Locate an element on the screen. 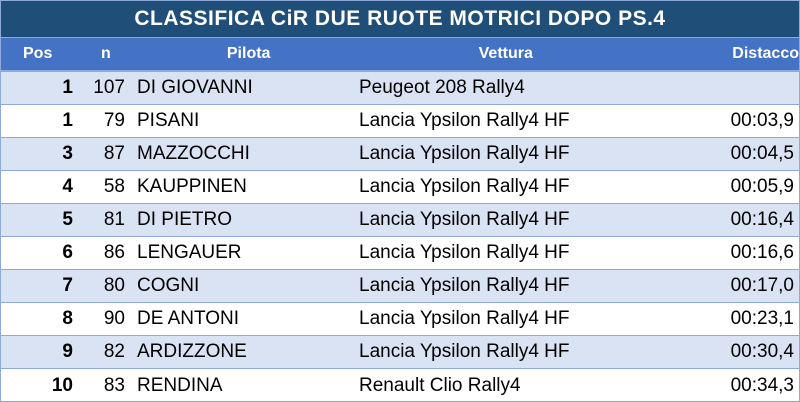 This screenshot has width=800, height=402. cell-distacco: 00:16,6 is located at coordinates (762, 252).